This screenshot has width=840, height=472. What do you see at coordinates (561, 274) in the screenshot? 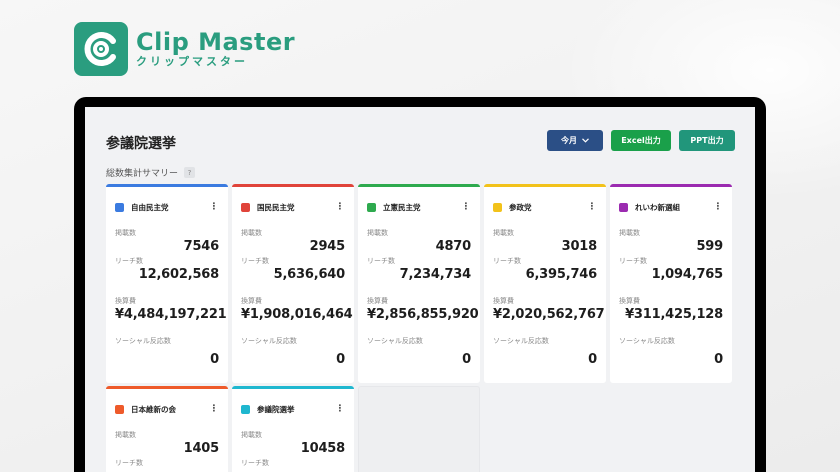
I see `reach-value: 6,395,746` at bounding box center [561, 274].